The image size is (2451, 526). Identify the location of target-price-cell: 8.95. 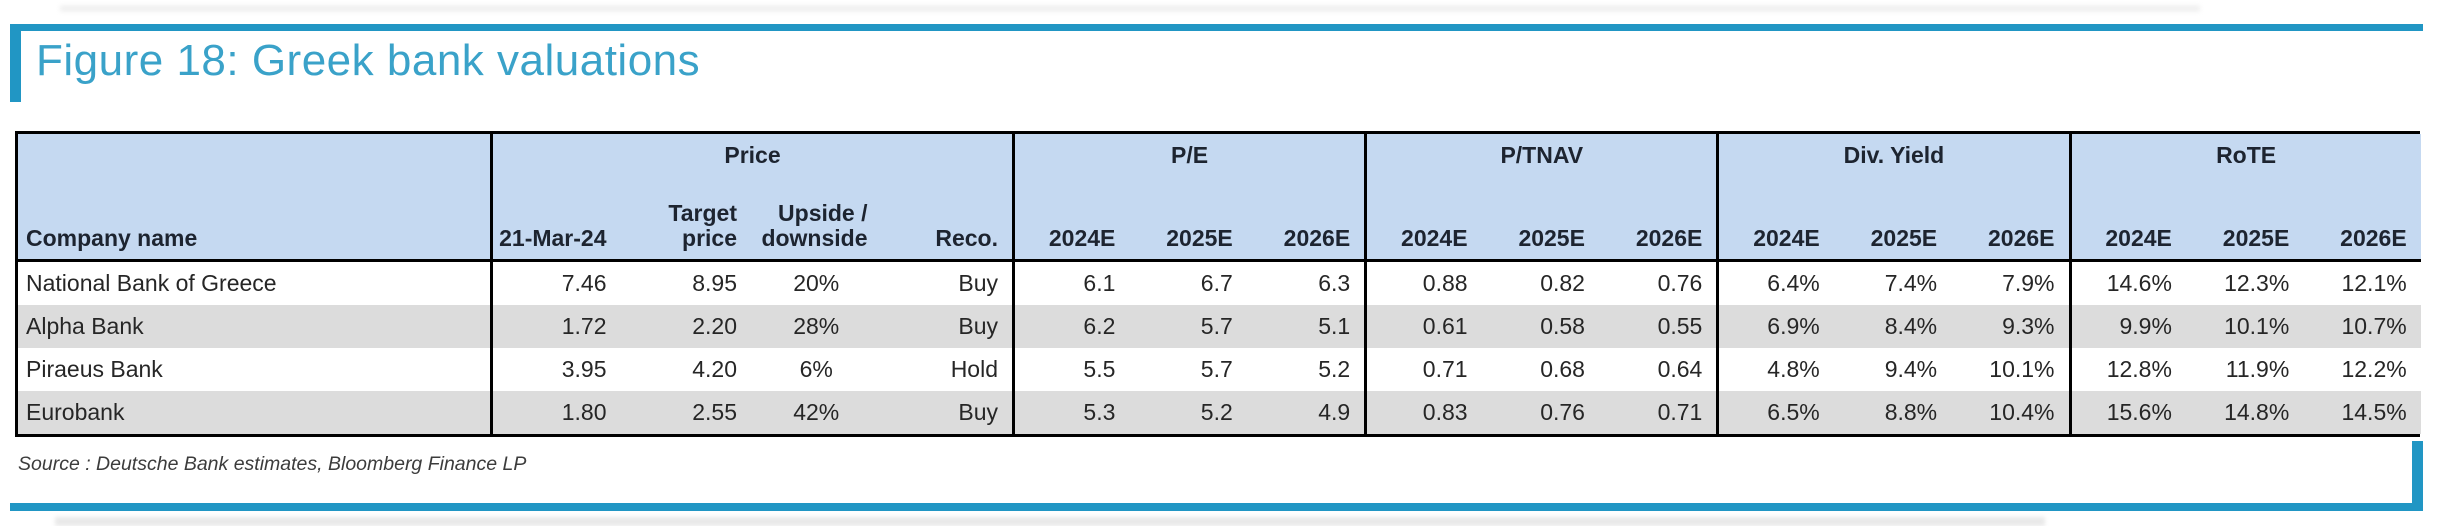
(685, 283).